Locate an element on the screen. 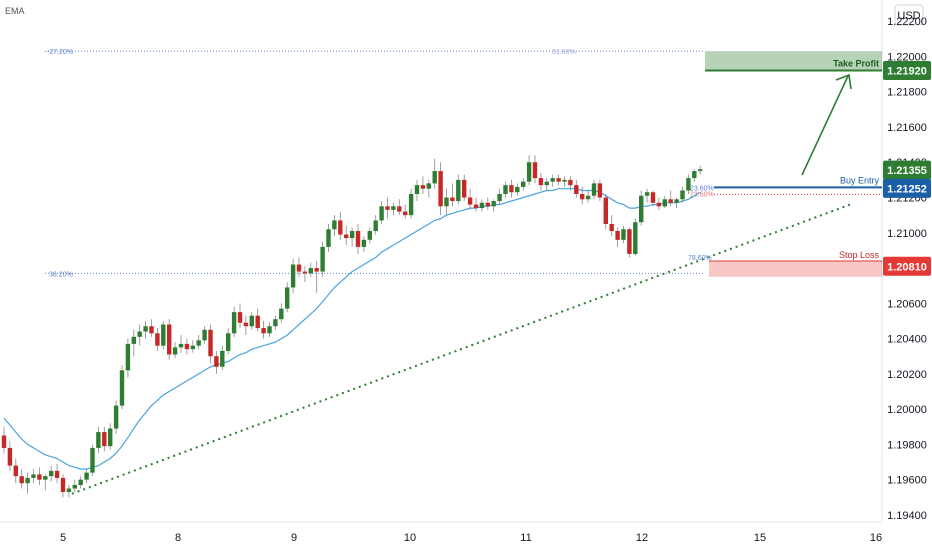 The height and width of the screenshot is (550, 932). currency-badge: USD is located at coordinates (909, 15).